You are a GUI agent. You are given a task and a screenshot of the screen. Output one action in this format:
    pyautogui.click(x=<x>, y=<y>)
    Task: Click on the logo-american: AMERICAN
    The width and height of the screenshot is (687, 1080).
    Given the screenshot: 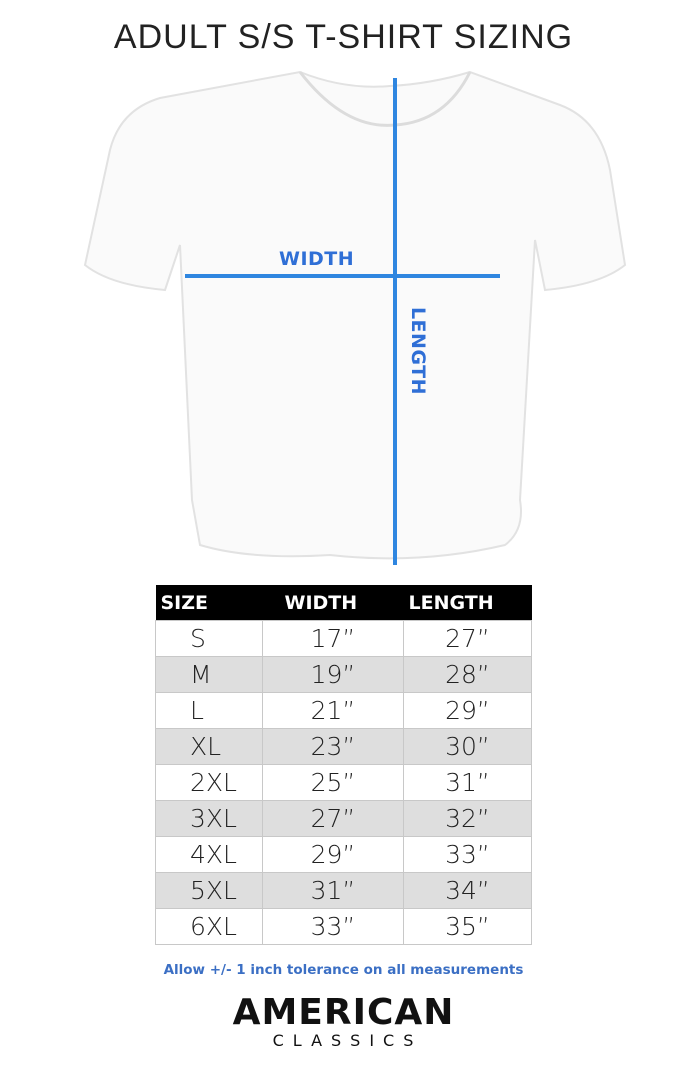 What is the action you would take?
    pyautogui.click(x=343, y=1012)
    